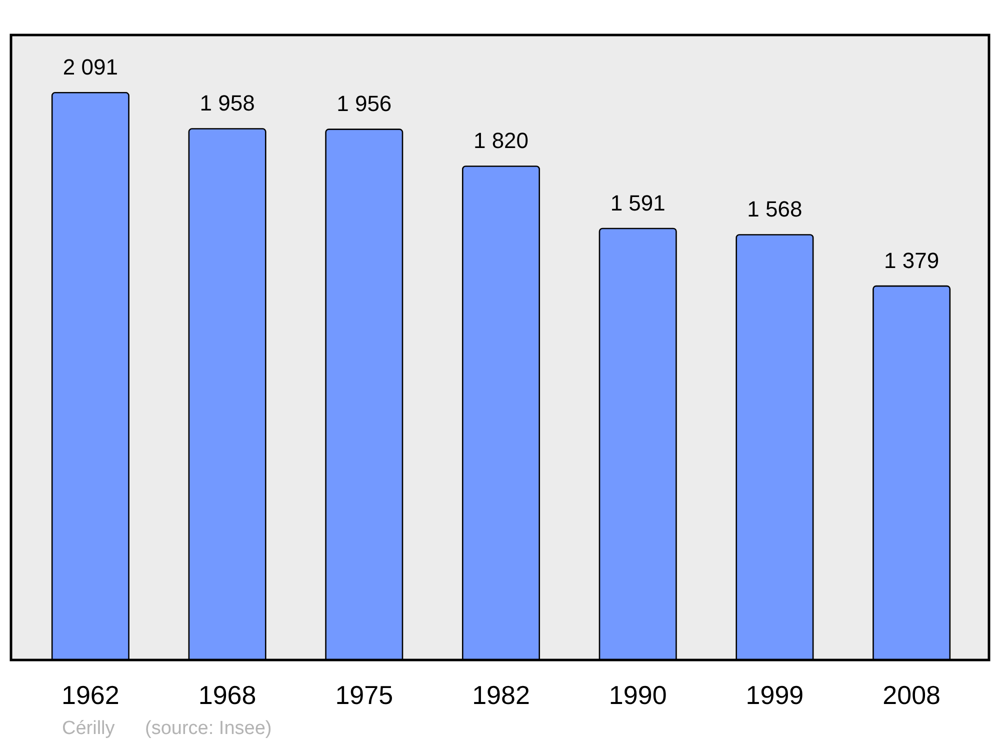  What do you see at coordinates (501, 141) in the screenshot?
I see `data-label: 1 820` at bounding box center [501, 141].